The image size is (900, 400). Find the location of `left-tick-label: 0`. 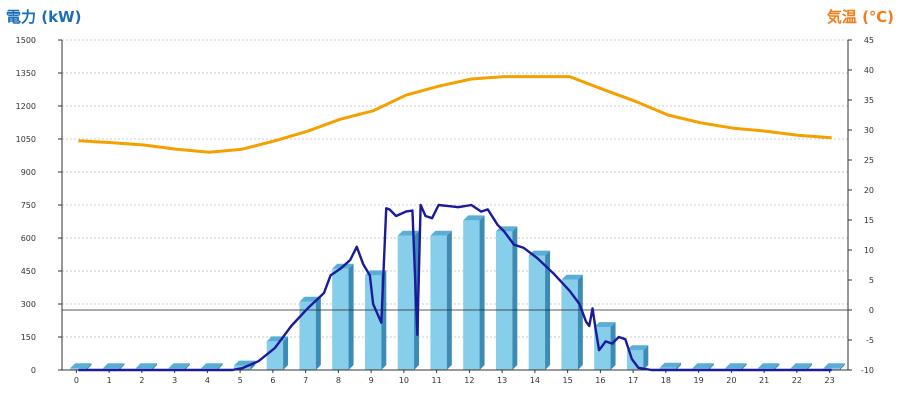

left-tick-label: 0 is located at coordinates (33, 370).